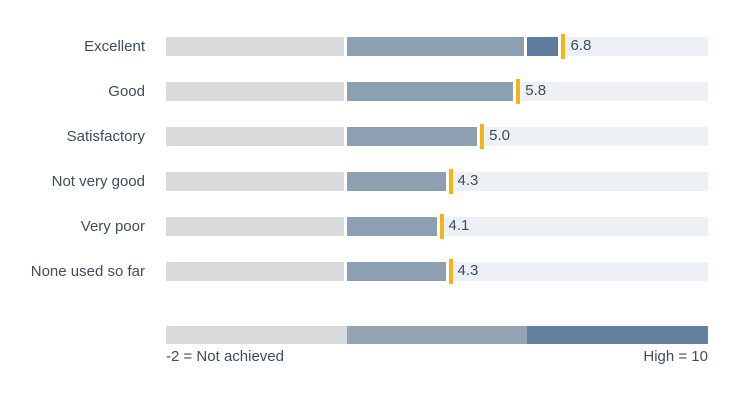 The image size is (736, 411). I want to click on category-label: Good, so click(126, 91).